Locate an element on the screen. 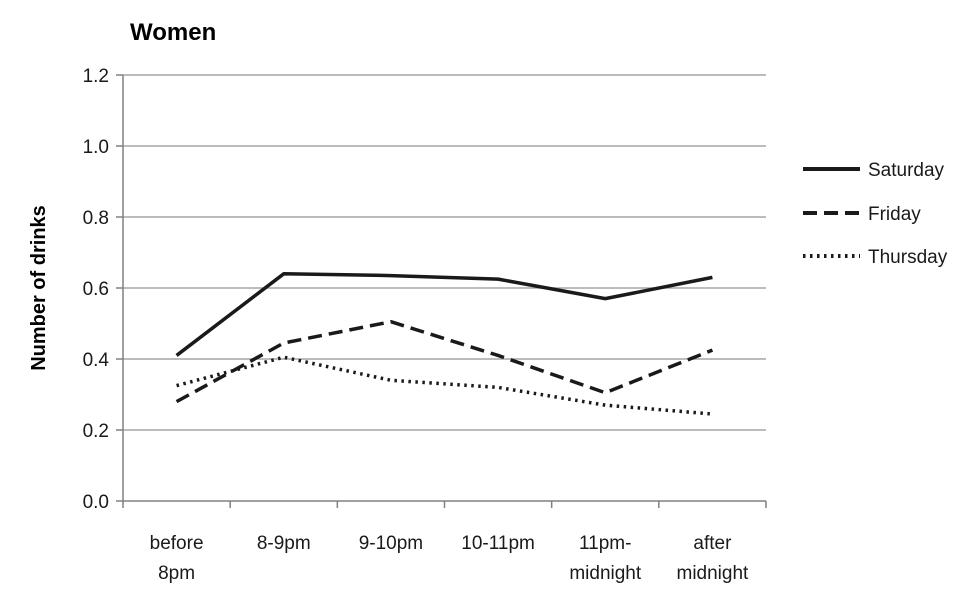 The width and height of the screenshot is (969, 605). y-axis-label: Number of drinks is located at coordinates (39, 288).